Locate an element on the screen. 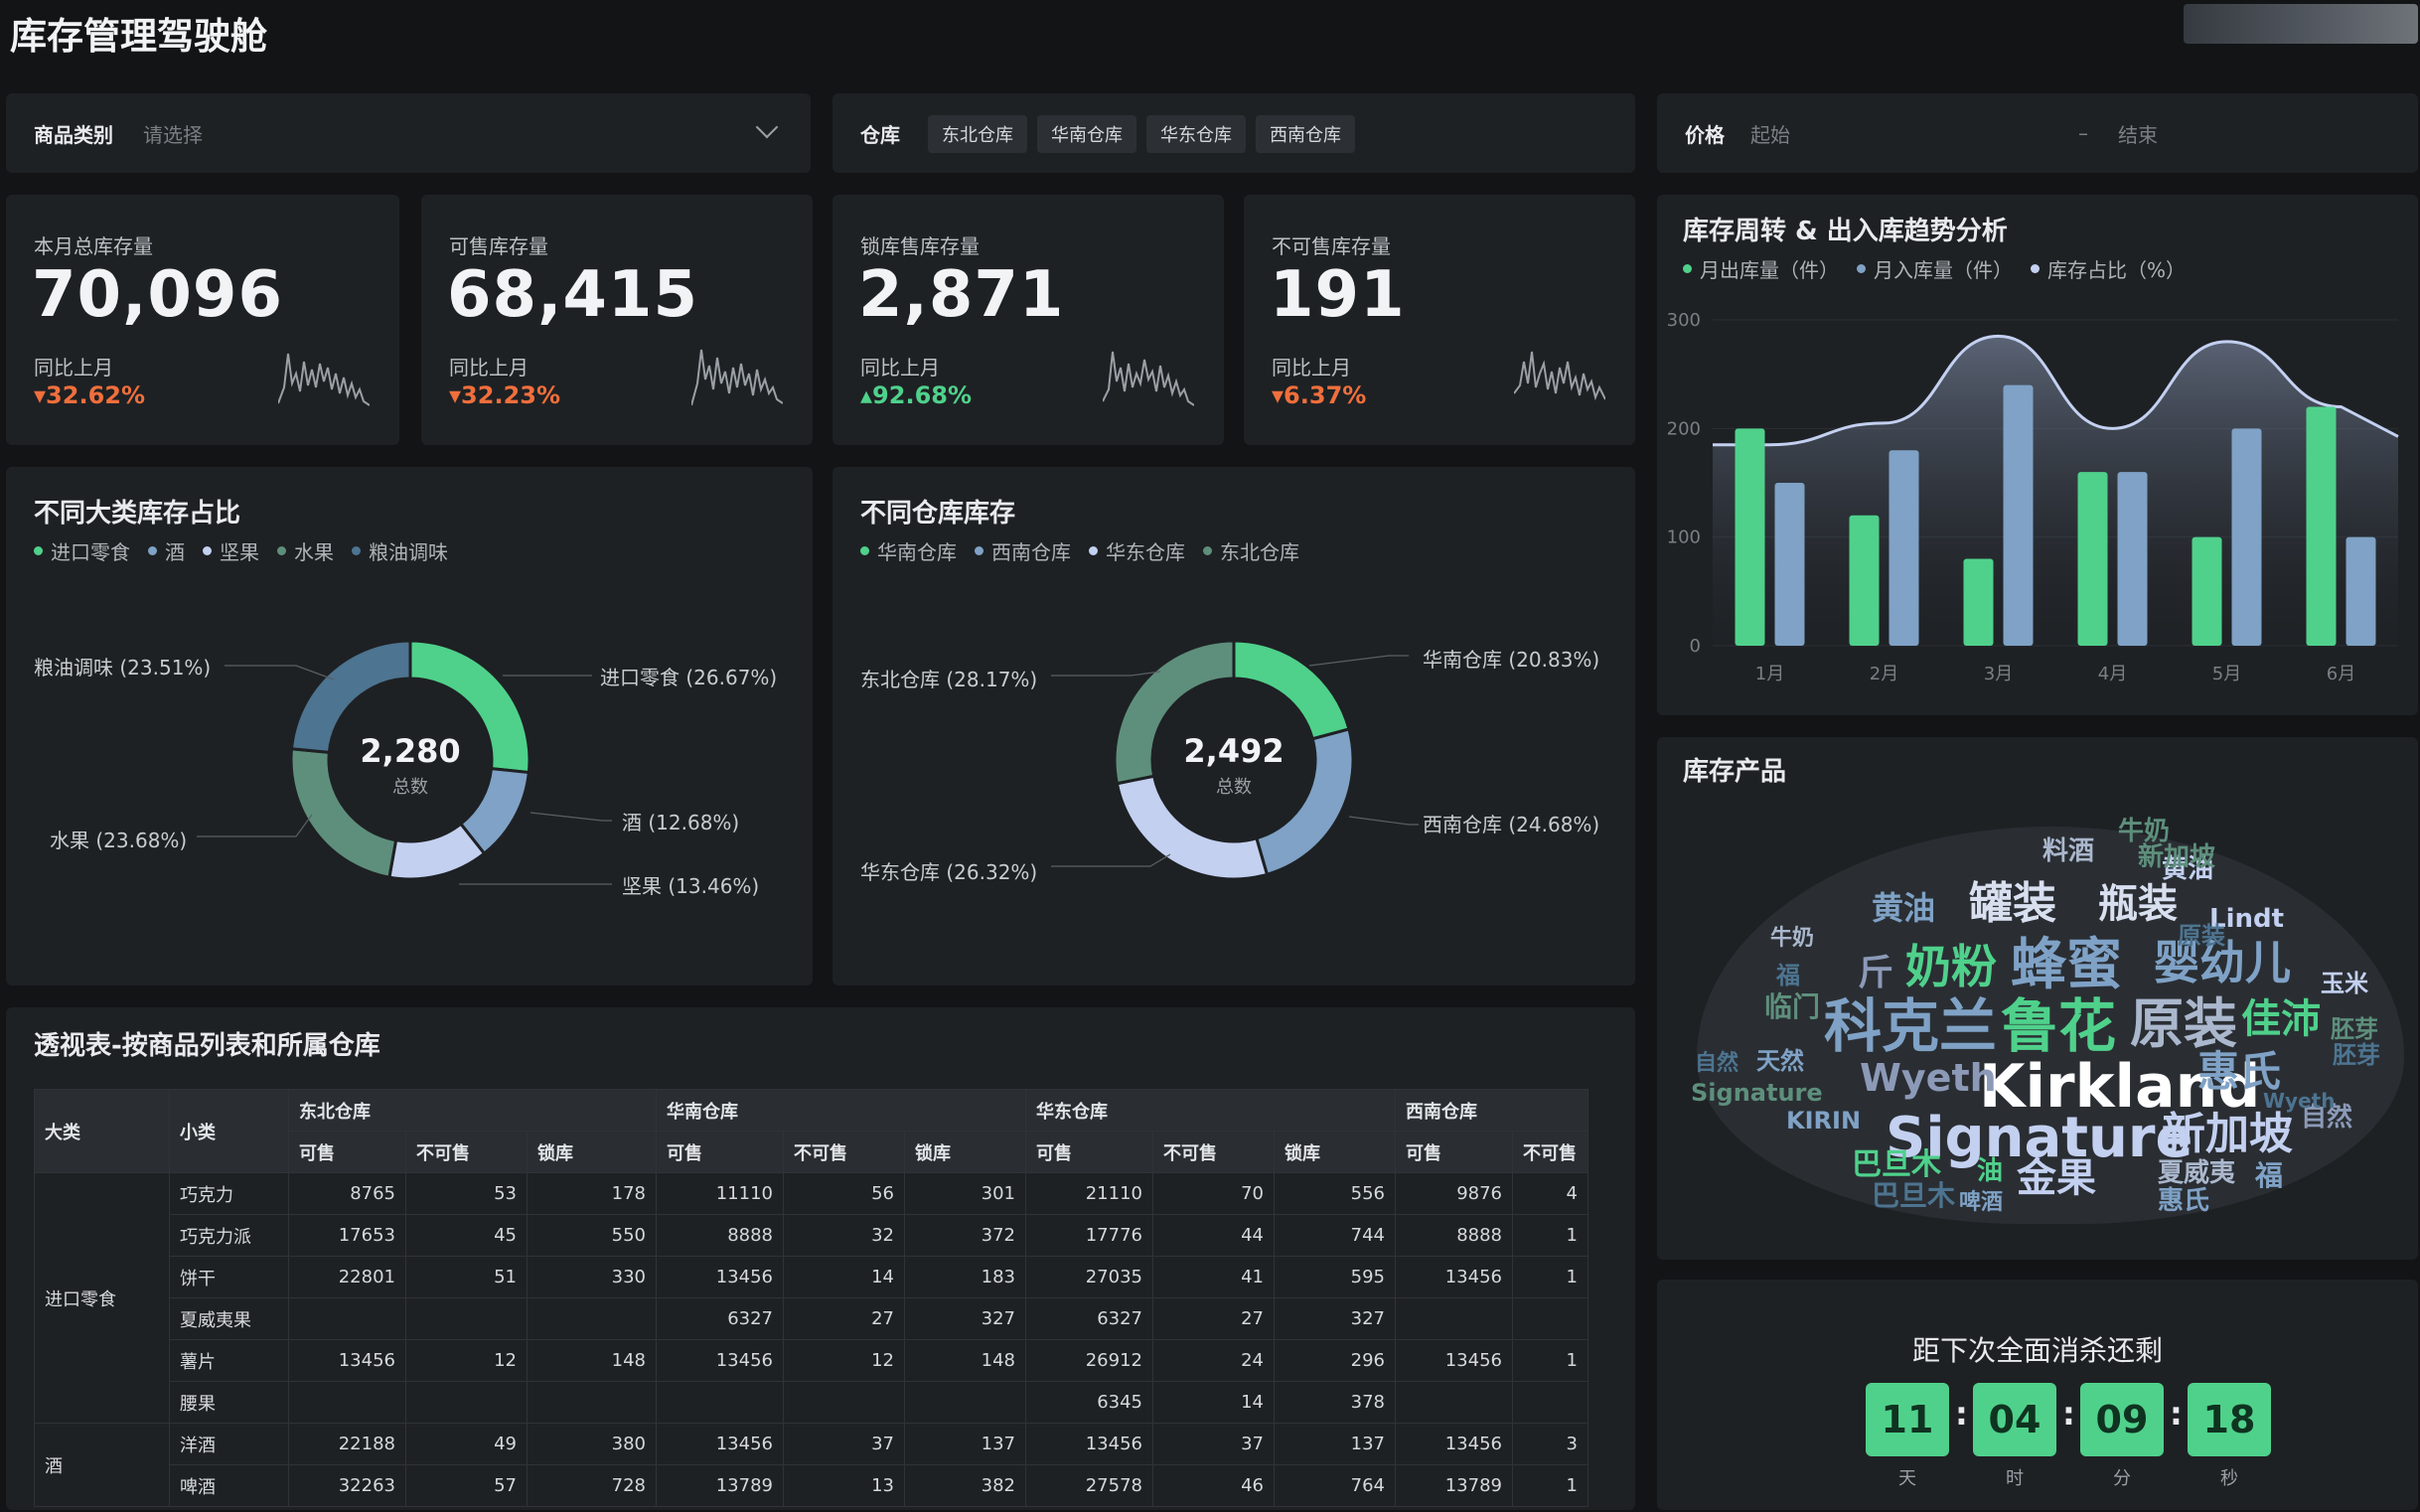 The image size is (2420, 1512). legend-item: 西南仓库 is located at coordinates (1023, 550).